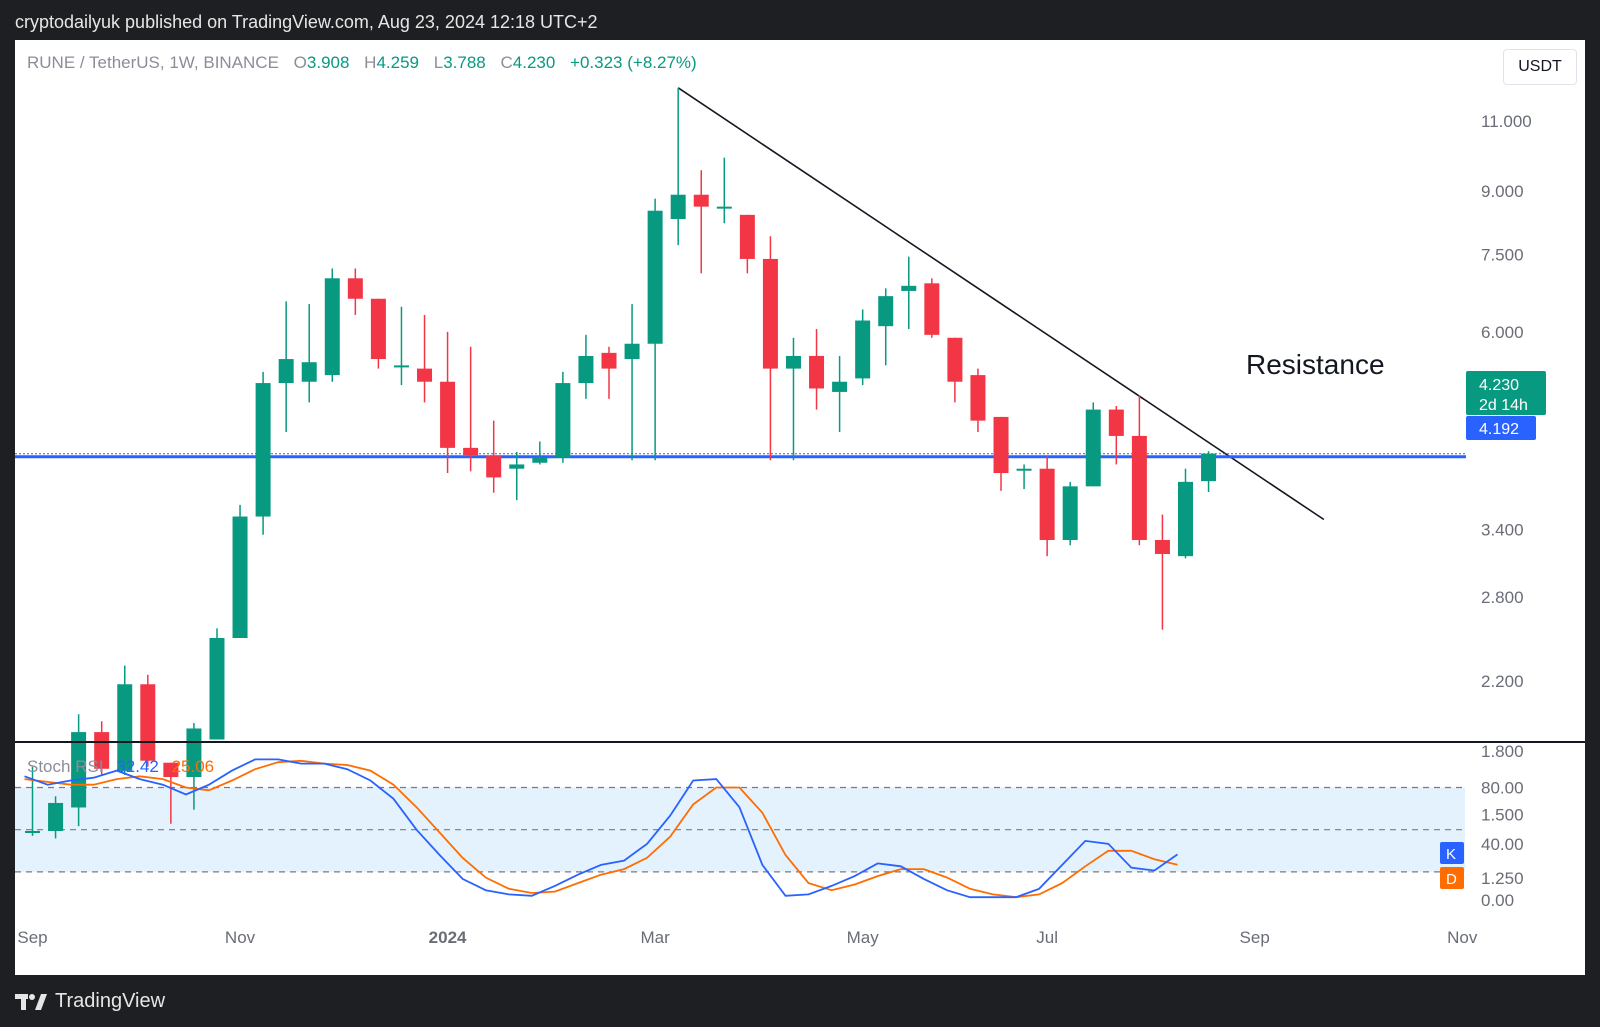 The height and width of the screenshot is (1027, 1600). I want to click on time-tick-label: Sep, so click(32, 937).